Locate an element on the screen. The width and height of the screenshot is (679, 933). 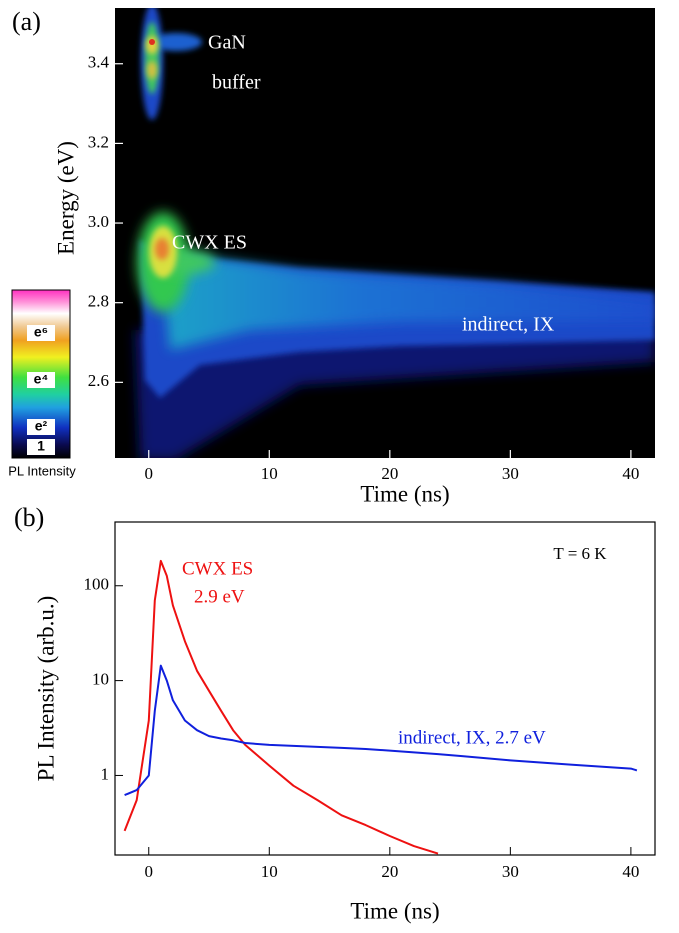
colorbar-tick-label: e² is located at coordinates (41, 426).